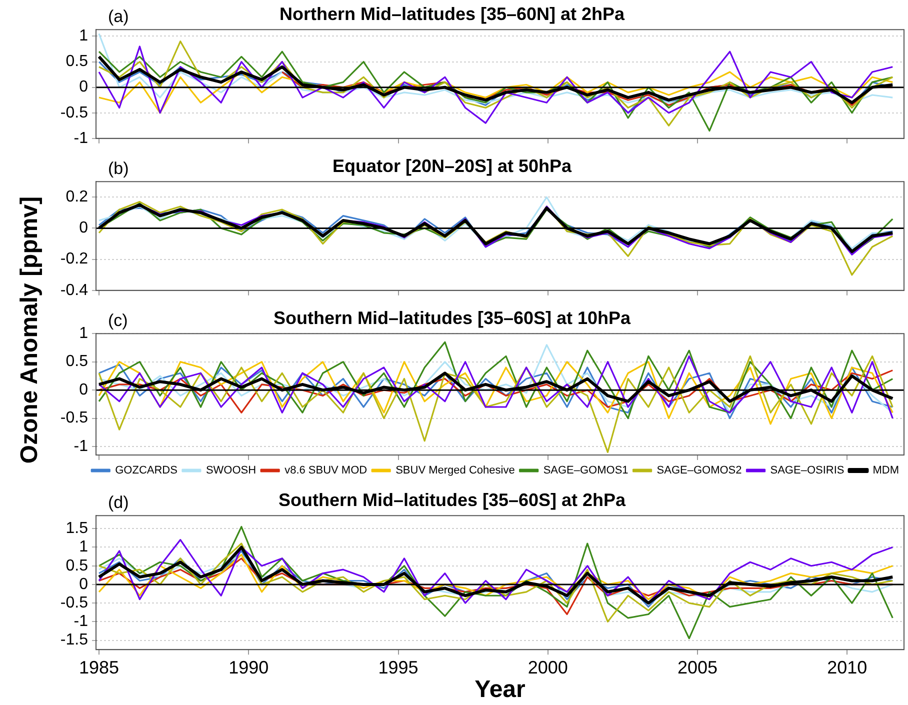 The width and height of the screenshot is (908, 705). Describe the element at coordinates (585, 470) in the screenshot. I see `legend-label: SAGE–GOMOS1` at that location.